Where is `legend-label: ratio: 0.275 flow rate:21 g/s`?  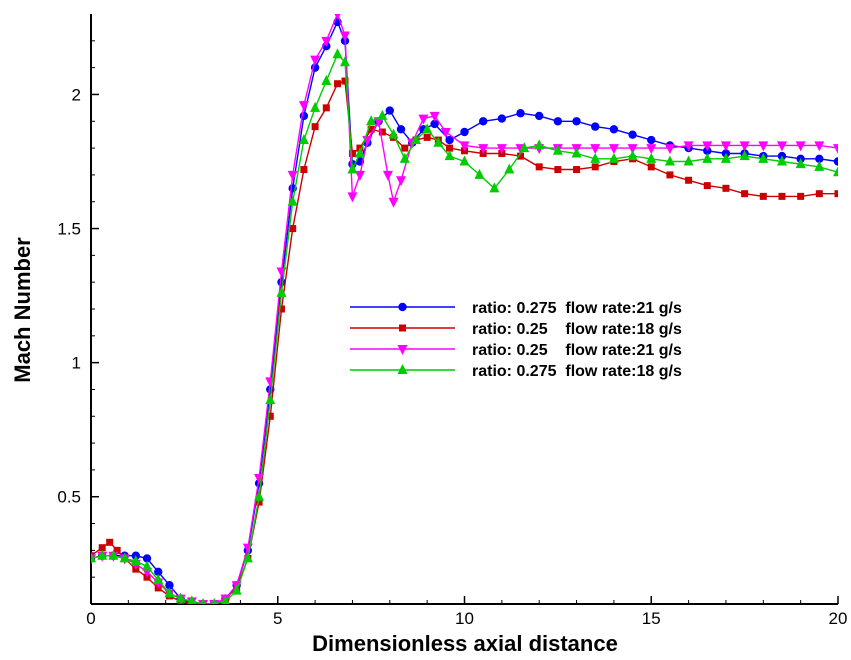
legend-label: ratio: 0.275 flow rate:21 g/s is located at coordinates (577, 308).